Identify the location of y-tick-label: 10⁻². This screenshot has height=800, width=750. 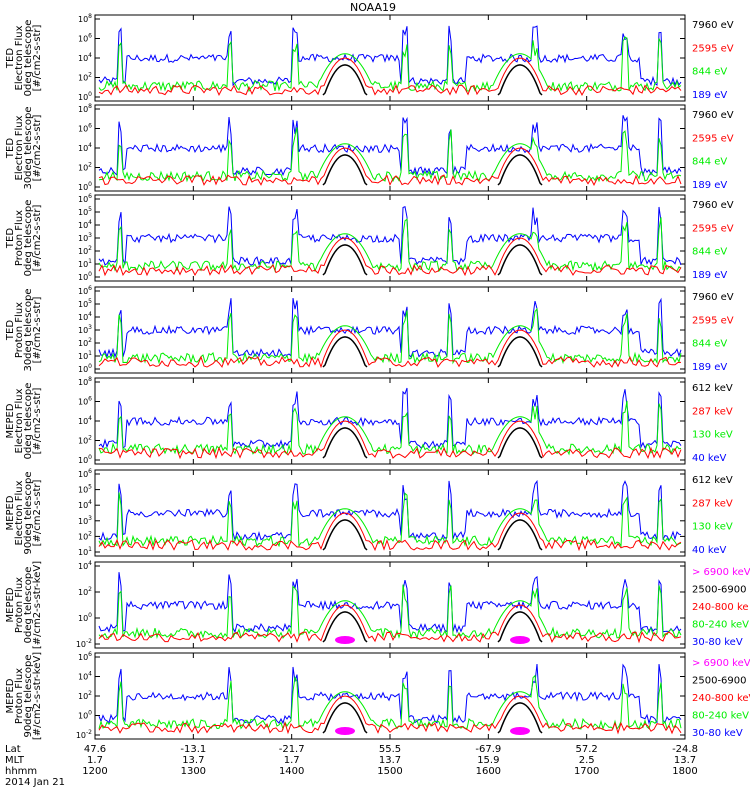
(84, 643).